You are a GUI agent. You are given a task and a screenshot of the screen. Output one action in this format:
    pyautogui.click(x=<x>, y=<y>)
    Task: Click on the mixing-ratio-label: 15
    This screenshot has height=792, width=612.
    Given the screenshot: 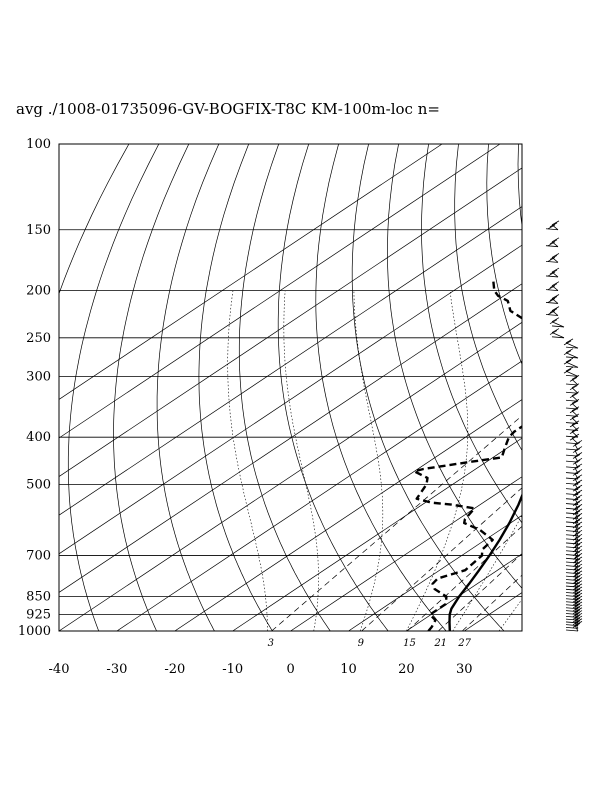 What is the action you would take?
    pyautogui.click(x=409, y=643)
    